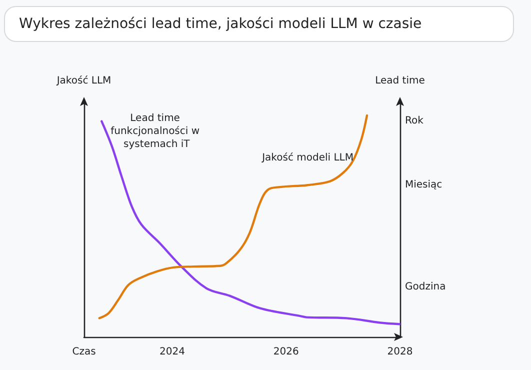 The width and height of the screenshot is (531, 370). Describe the element at coordinates (400, 81) in the screenshot. I see `y2-axis-title: Lead time` at that location.